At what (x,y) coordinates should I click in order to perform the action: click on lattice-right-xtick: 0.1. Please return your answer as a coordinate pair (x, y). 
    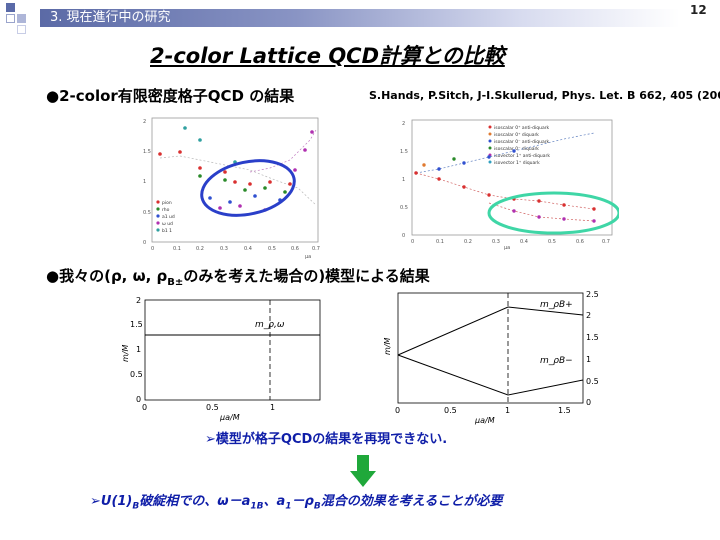
    Looking at the image, I should click on (440, 242).